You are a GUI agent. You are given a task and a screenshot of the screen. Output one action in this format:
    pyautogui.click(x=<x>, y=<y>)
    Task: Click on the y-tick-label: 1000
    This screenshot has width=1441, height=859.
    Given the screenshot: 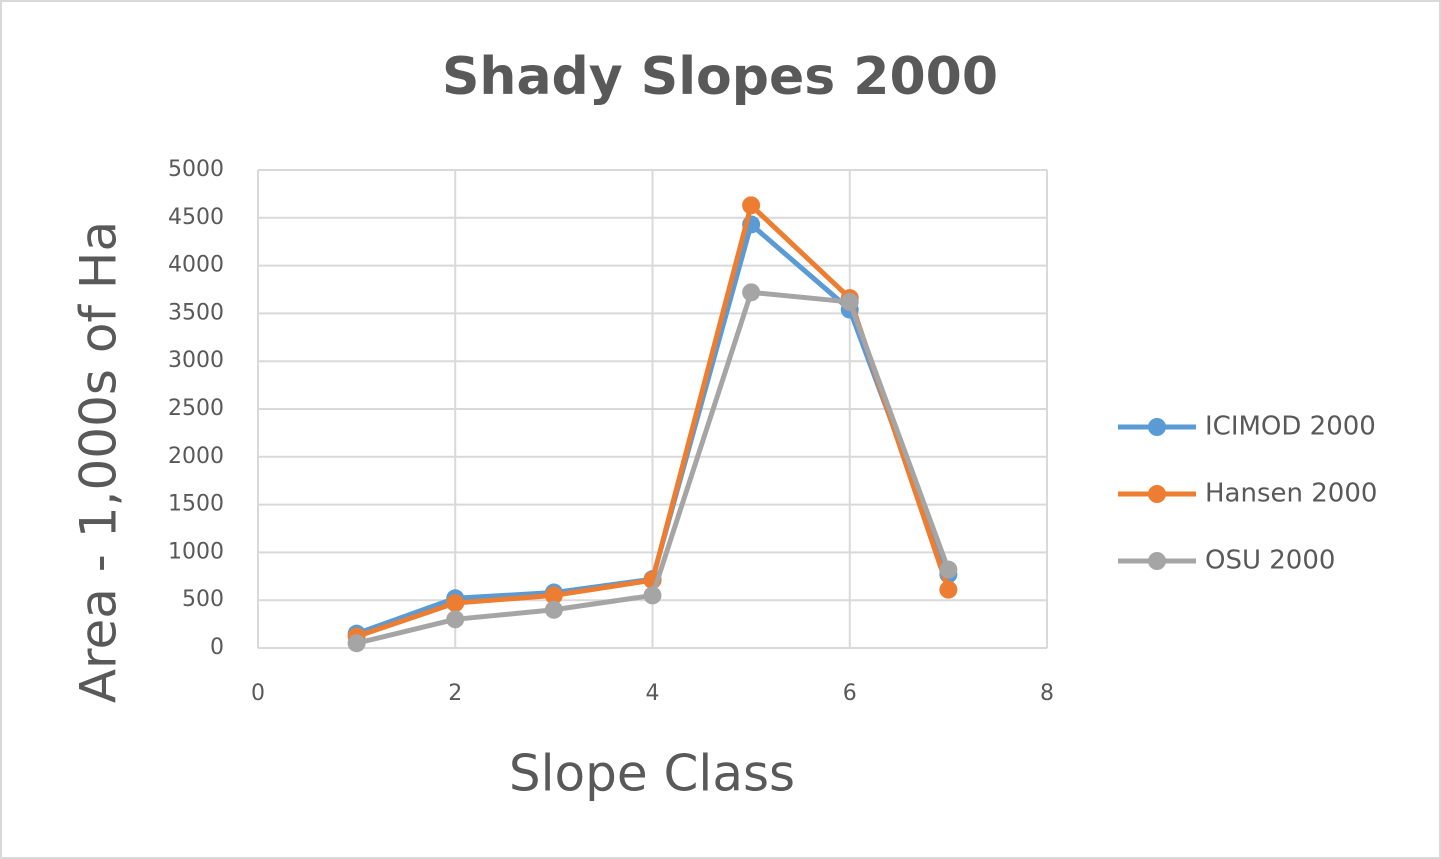 What is the action you would take?
    pyautogui.click(x=196, y=551)
    